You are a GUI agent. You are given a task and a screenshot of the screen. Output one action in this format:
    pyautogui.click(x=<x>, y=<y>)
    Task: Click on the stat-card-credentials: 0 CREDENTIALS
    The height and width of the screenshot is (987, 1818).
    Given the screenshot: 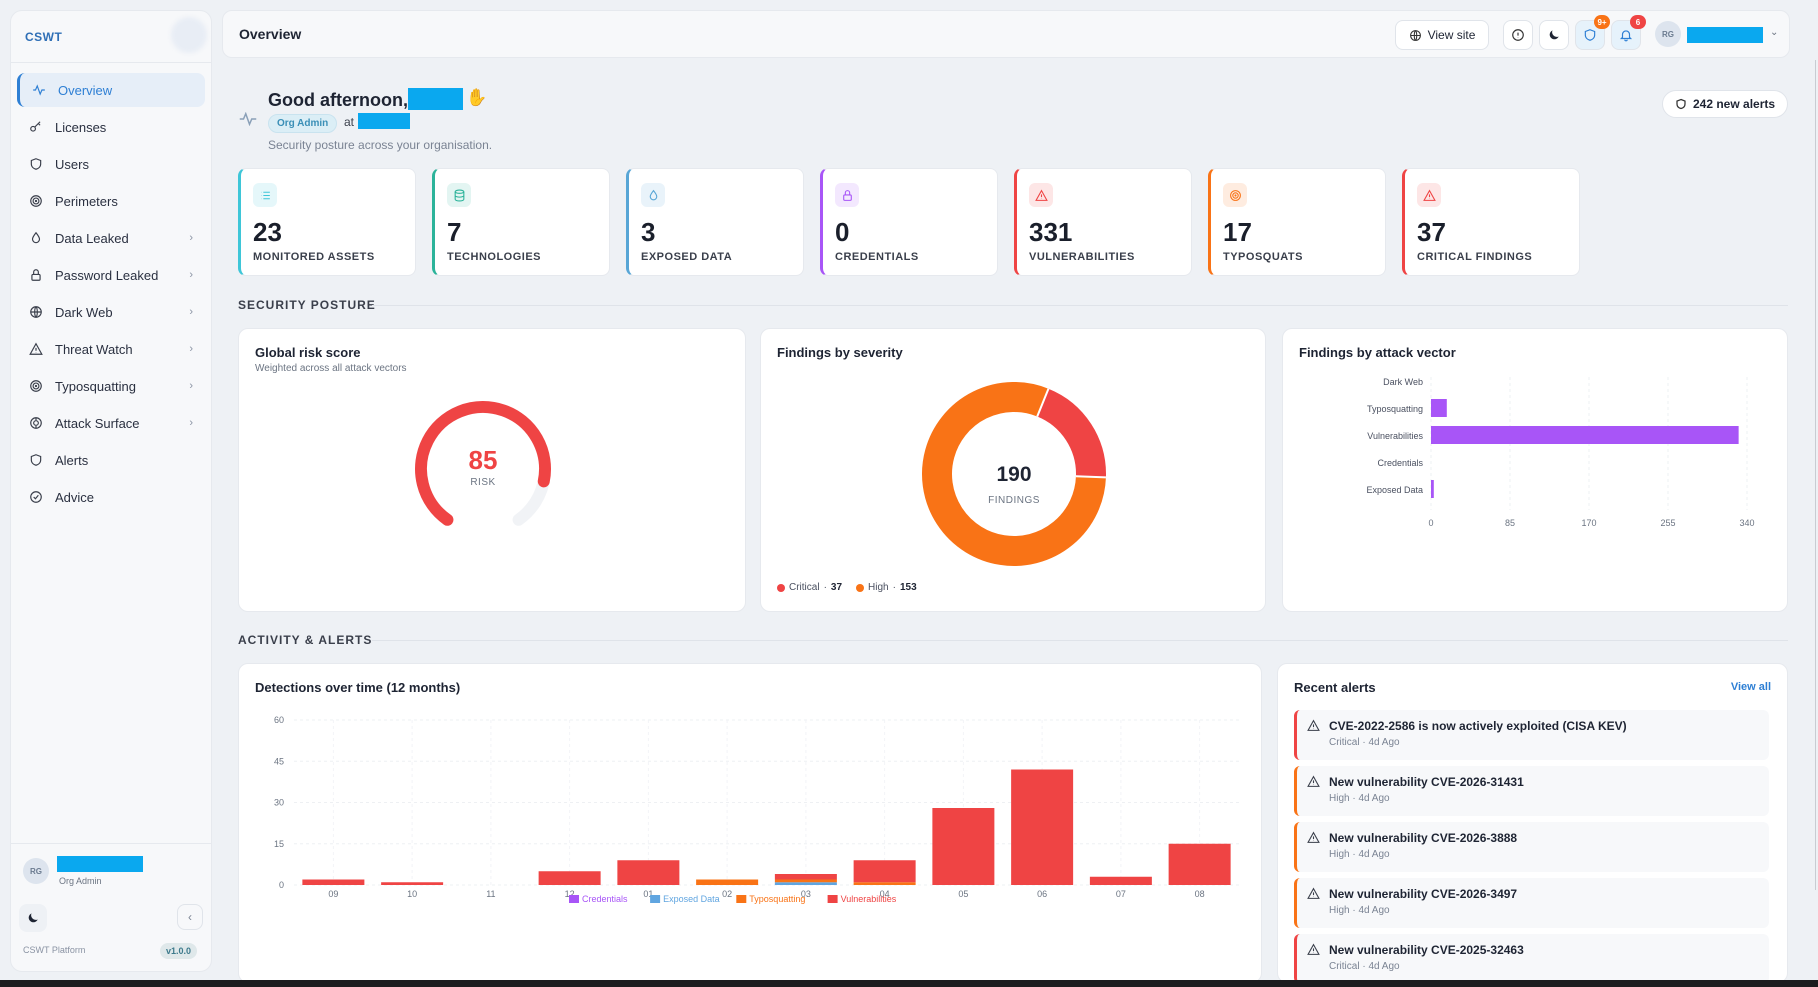 What is the action you would take?
    pyautogui.click(x=909, y=222)
    